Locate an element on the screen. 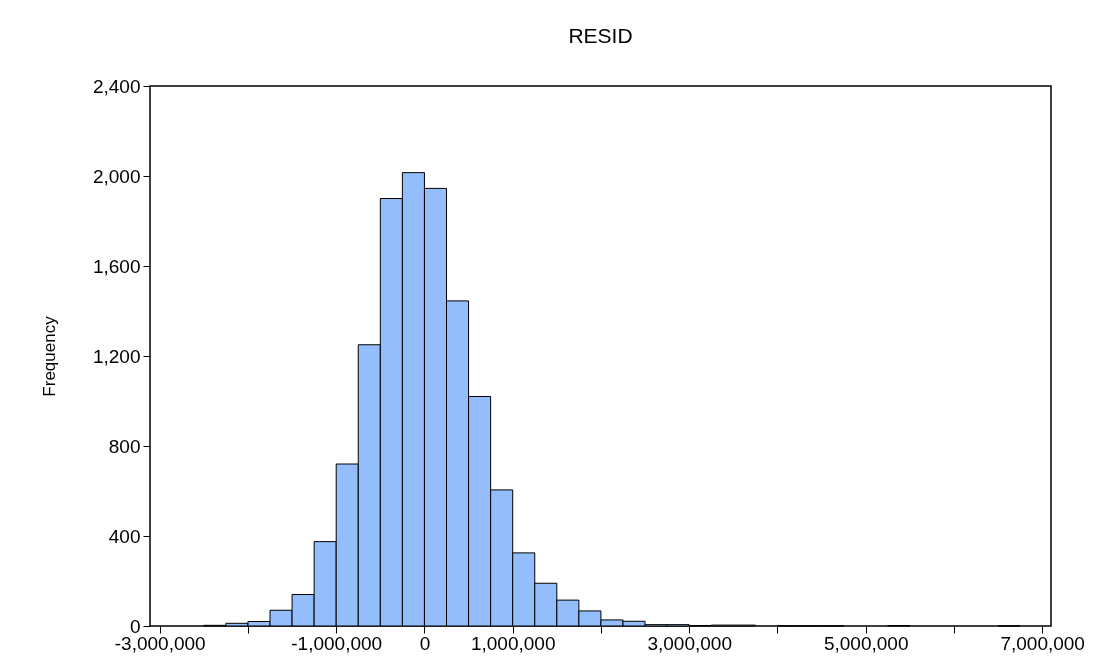 This screenshot has height=666, width=1103. x-tick-label: 3,000,000 is located at coordinates (689, 643).